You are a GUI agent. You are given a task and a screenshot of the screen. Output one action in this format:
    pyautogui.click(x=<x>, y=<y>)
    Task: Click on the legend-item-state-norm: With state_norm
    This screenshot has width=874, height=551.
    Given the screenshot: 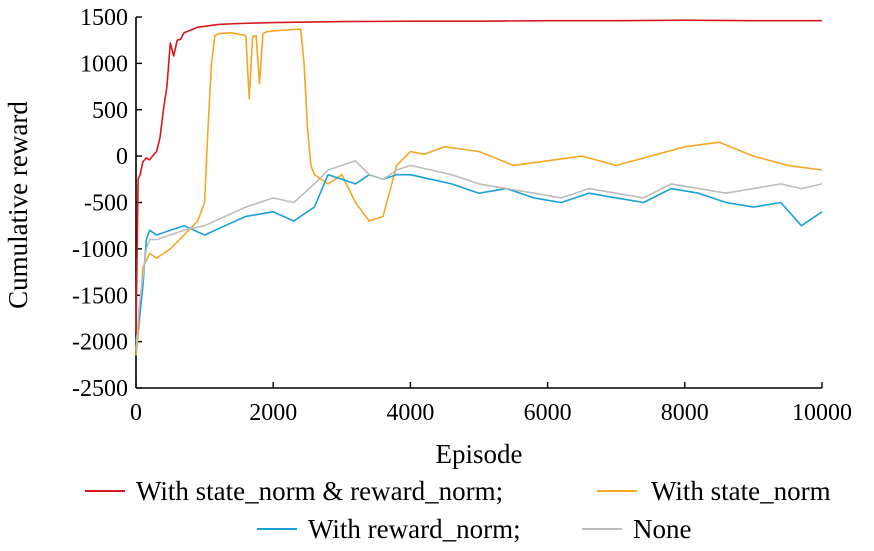 What is the action you would take?
    pyautogui.click(x=714, y=491)
    